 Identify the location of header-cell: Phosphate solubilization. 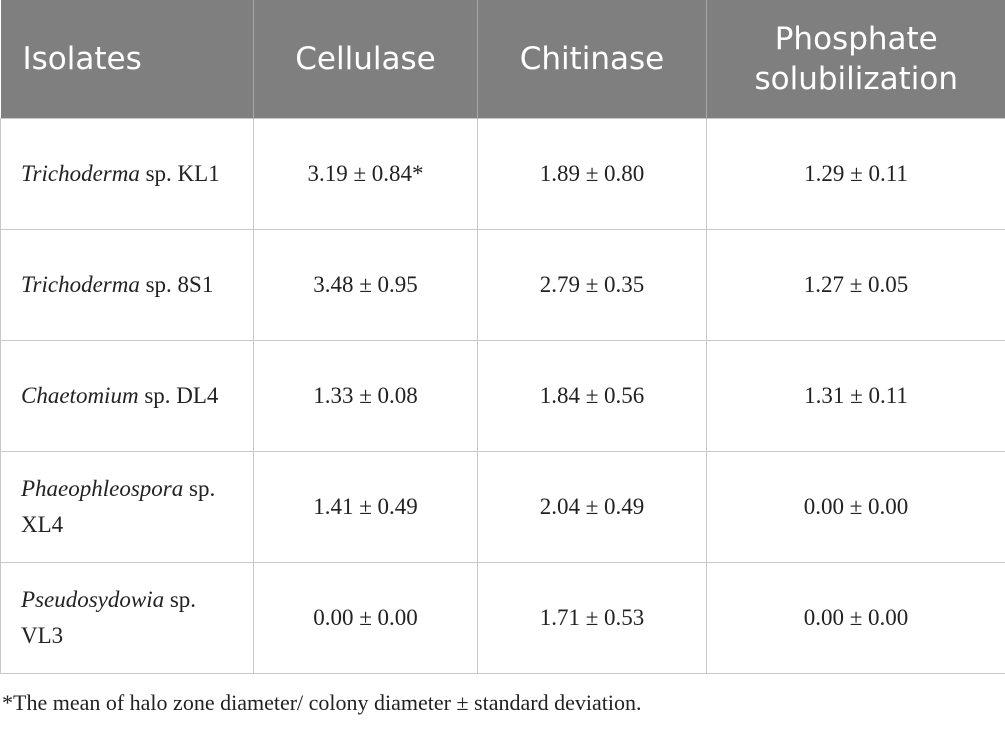
(855, 59).